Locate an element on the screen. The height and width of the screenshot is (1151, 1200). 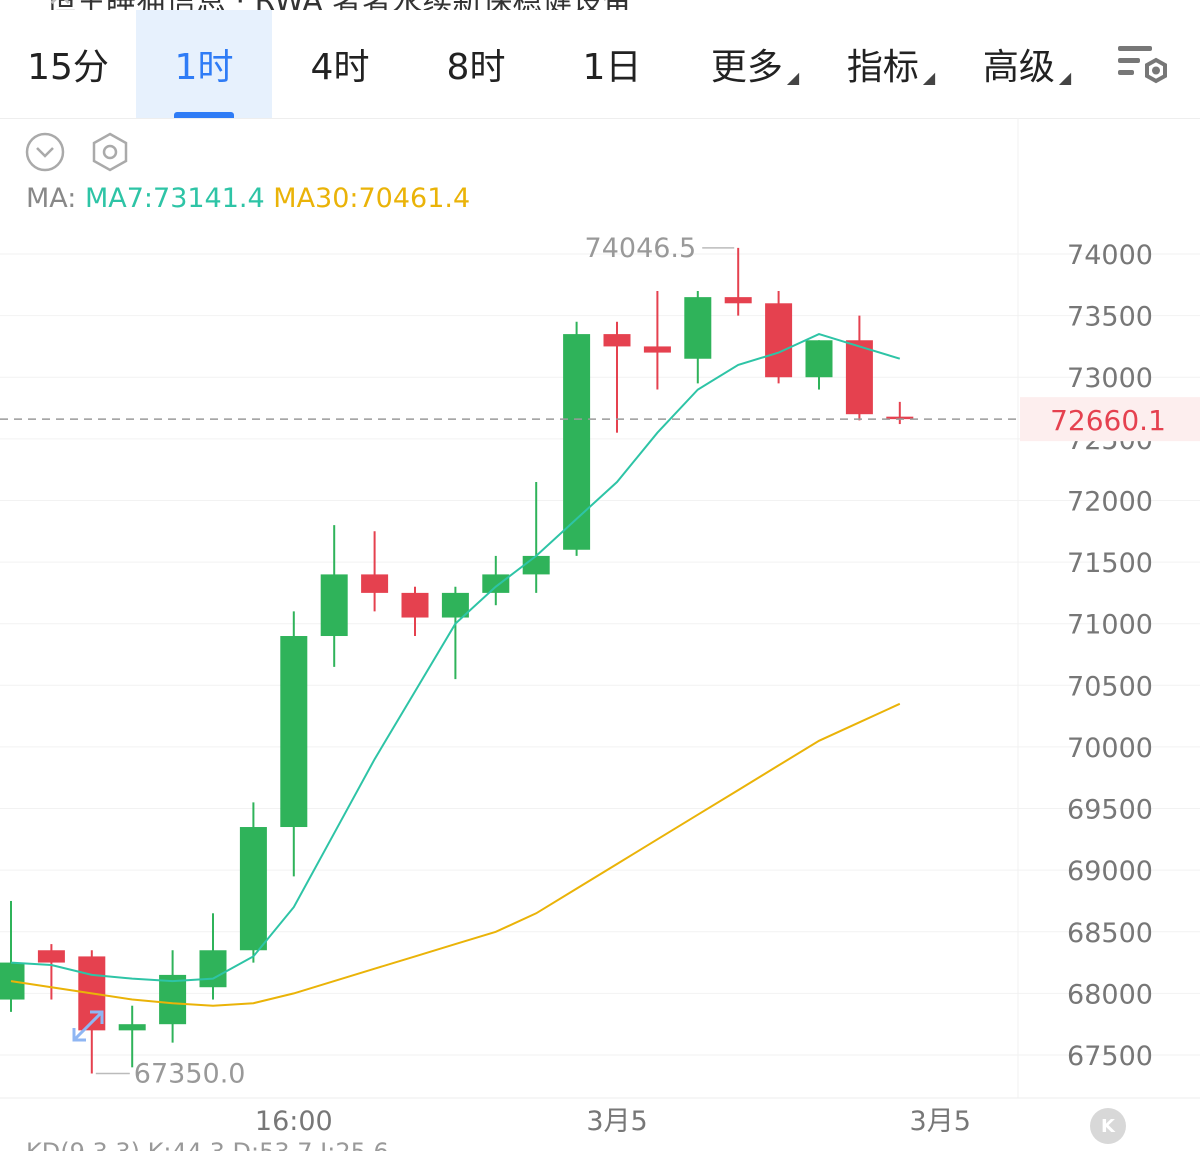
tab-label: 15分 is located at coordinates (68, 67).